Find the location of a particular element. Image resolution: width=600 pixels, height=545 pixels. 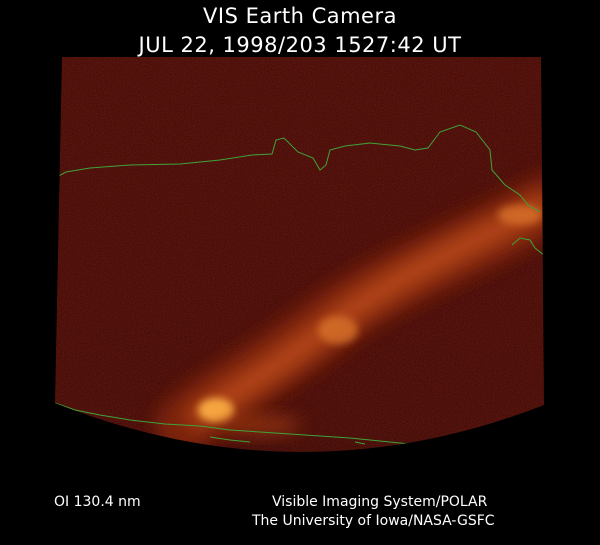

filter-label: OI 130.4 nm is located at coordinates (97, 502).